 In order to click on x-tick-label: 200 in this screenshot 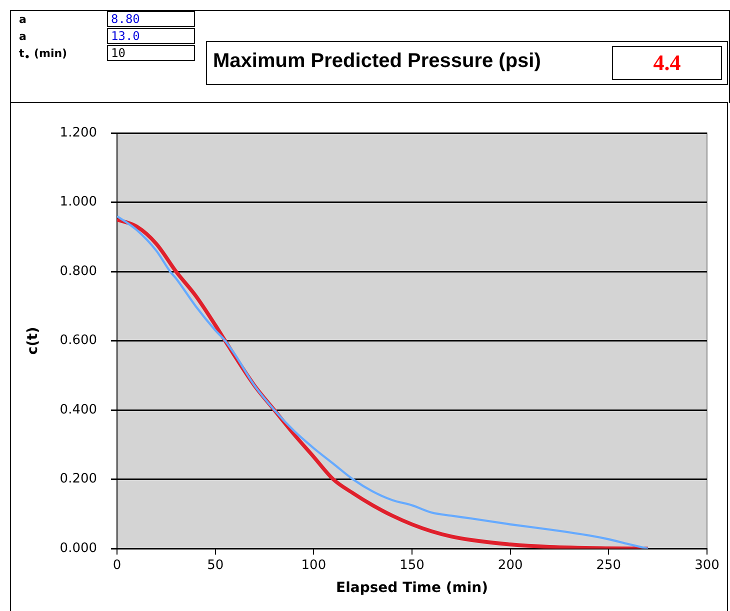, I will do `click(510, 565)`.